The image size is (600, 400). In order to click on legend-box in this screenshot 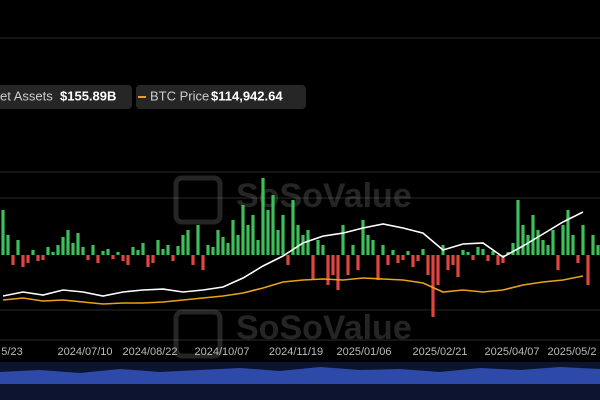, I will do `click(66, 97)`.